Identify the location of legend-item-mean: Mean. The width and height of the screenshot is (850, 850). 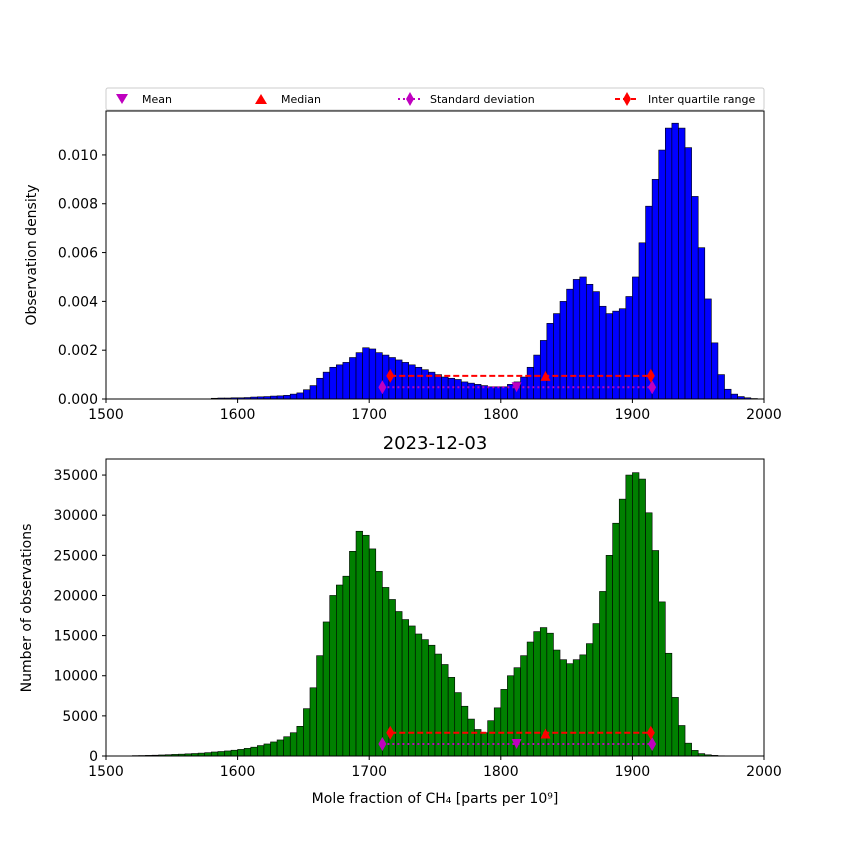
(144, 99).